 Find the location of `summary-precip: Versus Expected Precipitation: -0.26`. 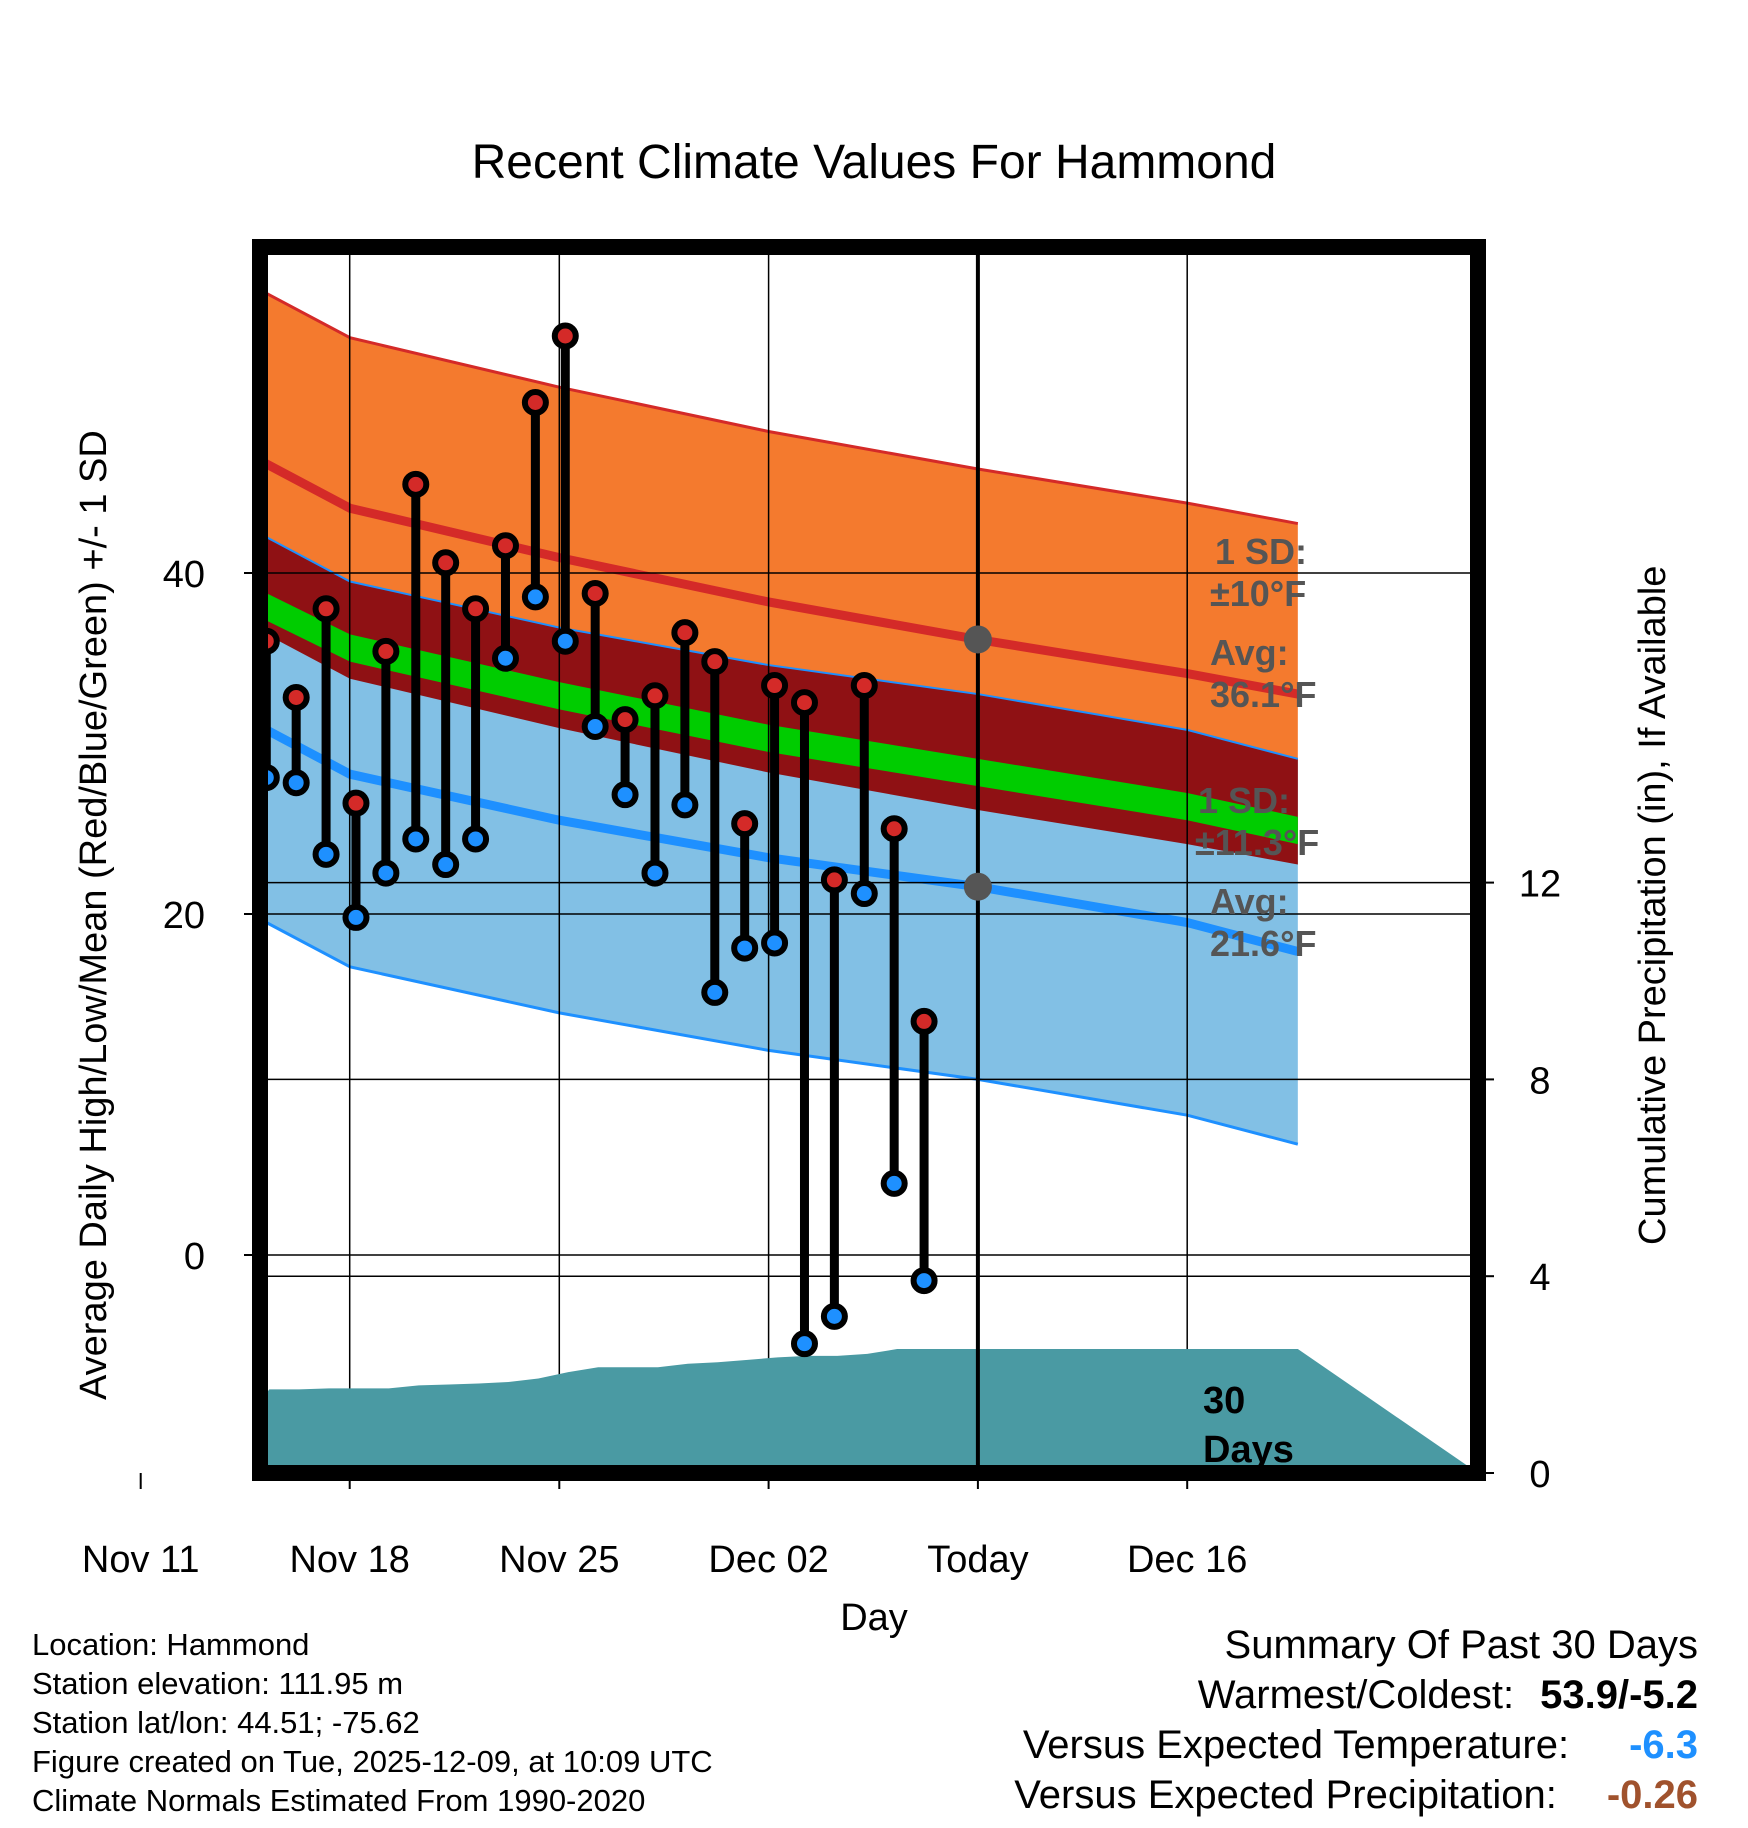

summary-precip: Versus Expected Precipitation: -0.26 is located at coordinates (1356, 1795).